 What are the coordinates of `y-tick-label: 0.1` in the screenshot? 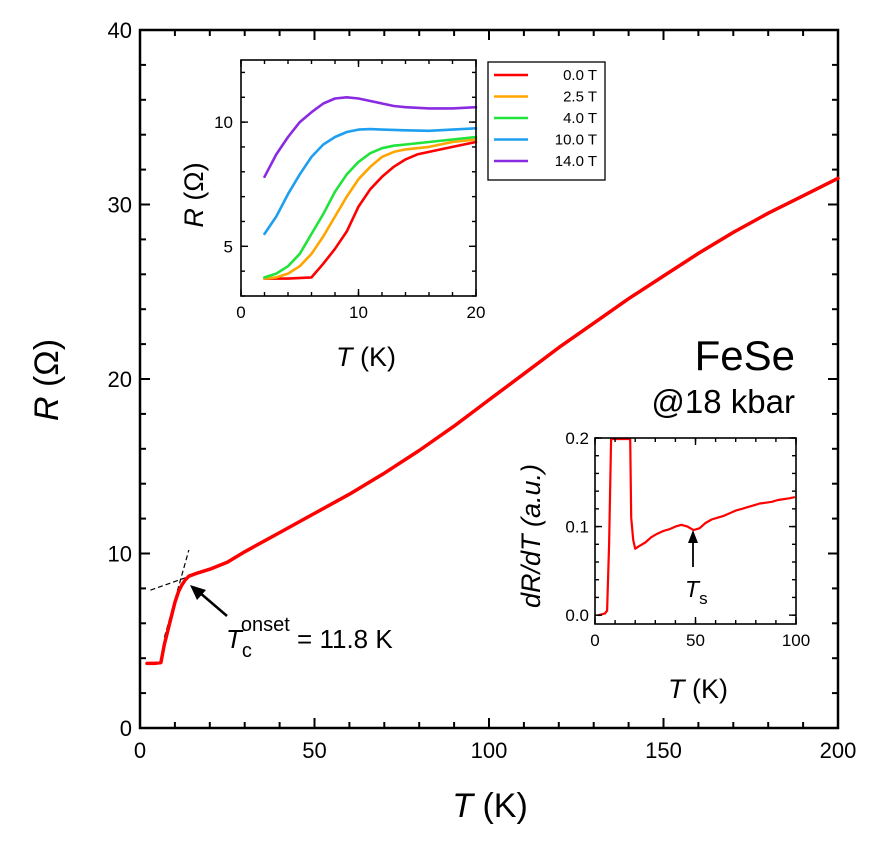 It's located at (577, 527).